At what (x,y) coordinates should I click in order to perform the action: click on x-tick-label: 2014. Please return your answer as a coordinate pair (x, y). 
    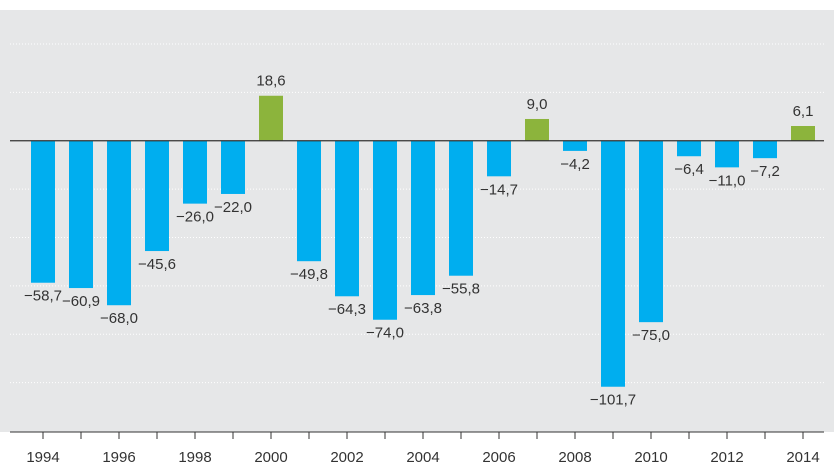
    Looking at the image, I should click on (802, 457).